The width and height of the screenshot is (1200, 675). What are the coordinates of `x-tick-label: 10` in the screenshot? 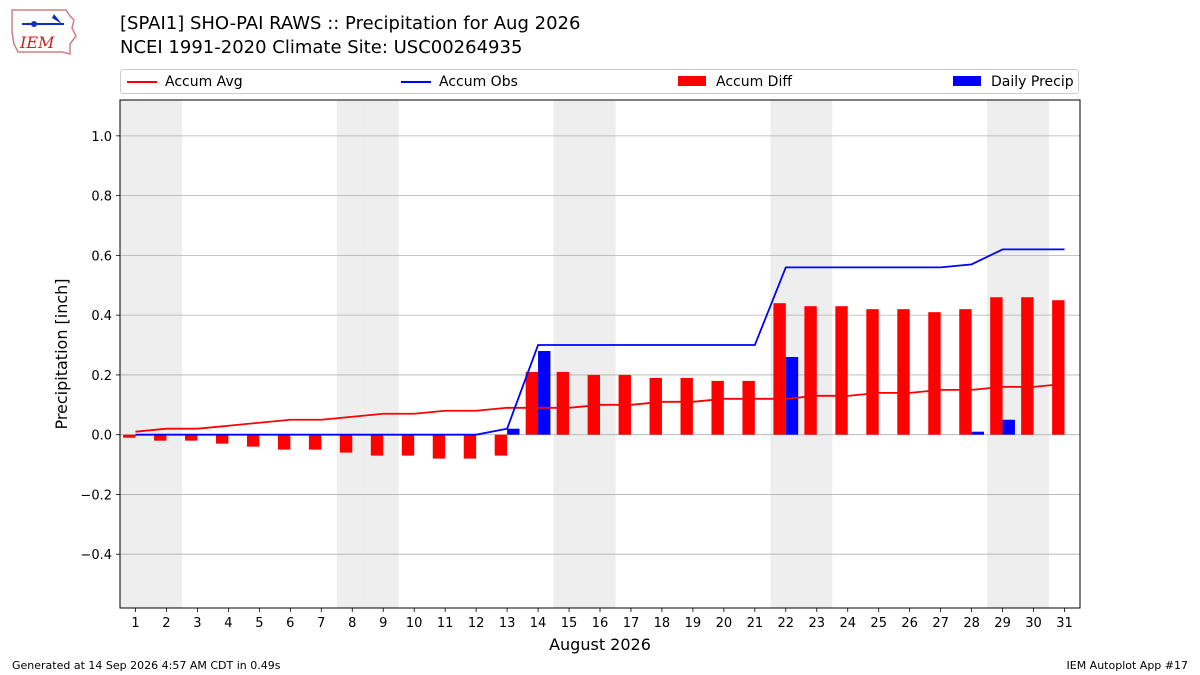 It's located at (414, 623).